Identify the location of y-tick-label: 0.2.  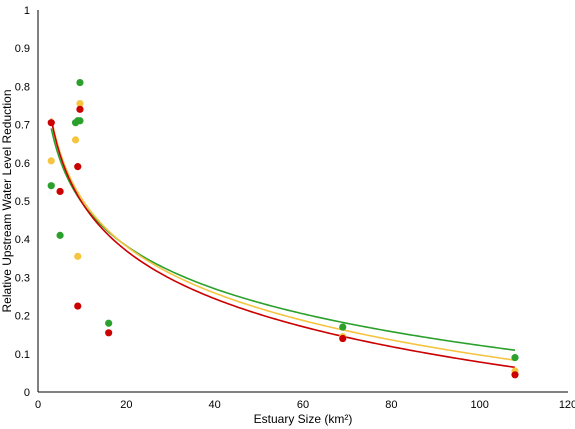
(22, 317).